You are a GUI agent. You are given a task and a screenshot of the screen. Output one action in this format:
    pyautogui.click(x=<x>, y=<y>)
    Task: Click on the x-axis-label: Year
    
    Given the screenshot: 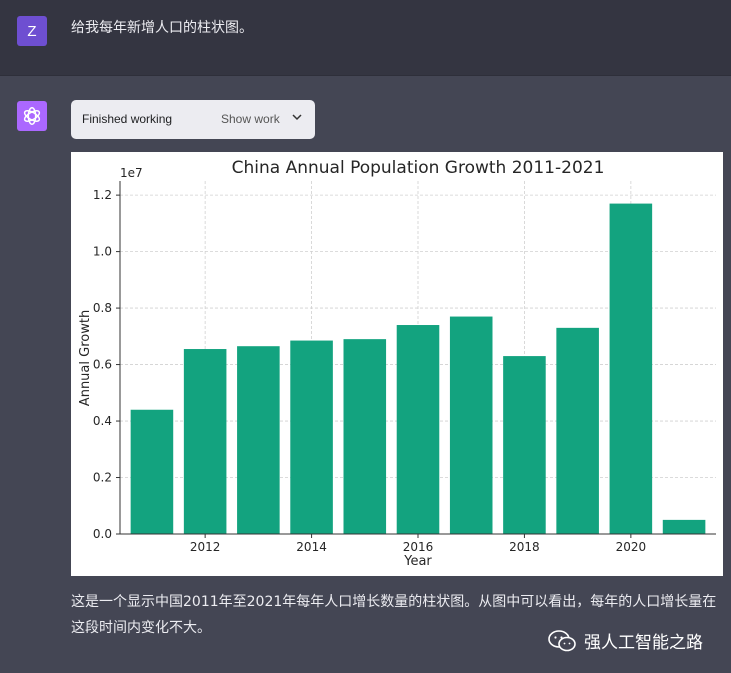 What is the action you would take?
    pyautogui.click(x=417, y=561)
    